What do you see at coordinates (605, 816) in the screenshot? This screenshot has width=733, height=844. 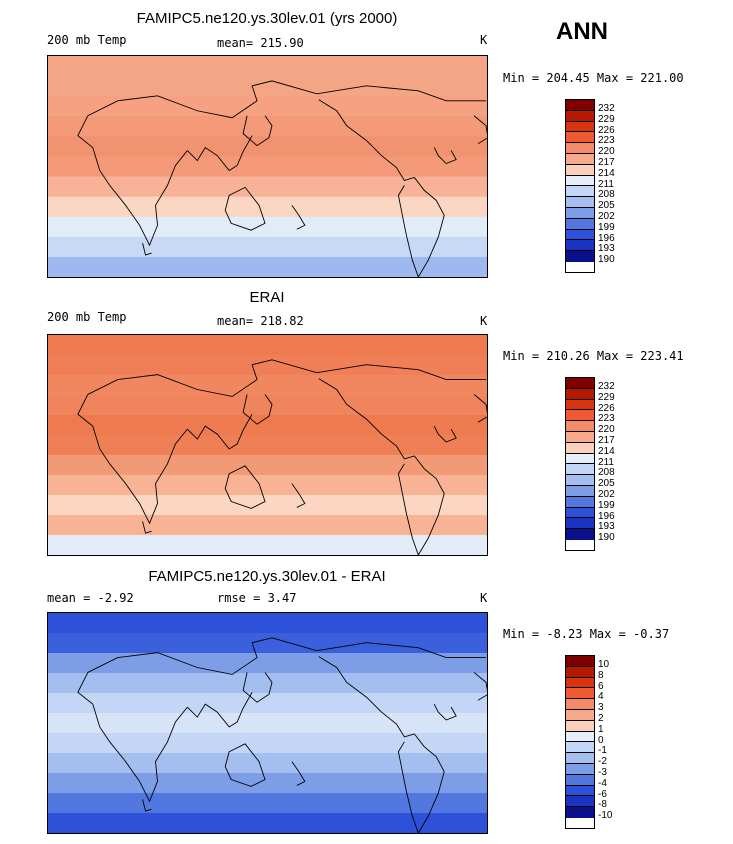 I see `colorbar-tick-label: -10` at bounding box center [605, 816].